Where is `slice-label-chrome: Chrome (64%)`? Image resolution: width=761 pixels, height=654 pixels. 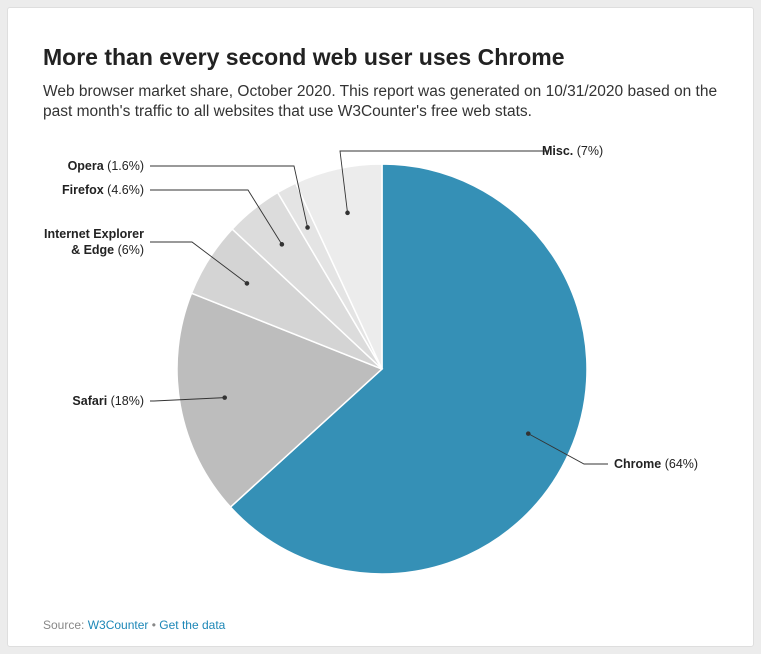 slice-label-chrome: Chrome (64%) is located at coordinates (656, 464).